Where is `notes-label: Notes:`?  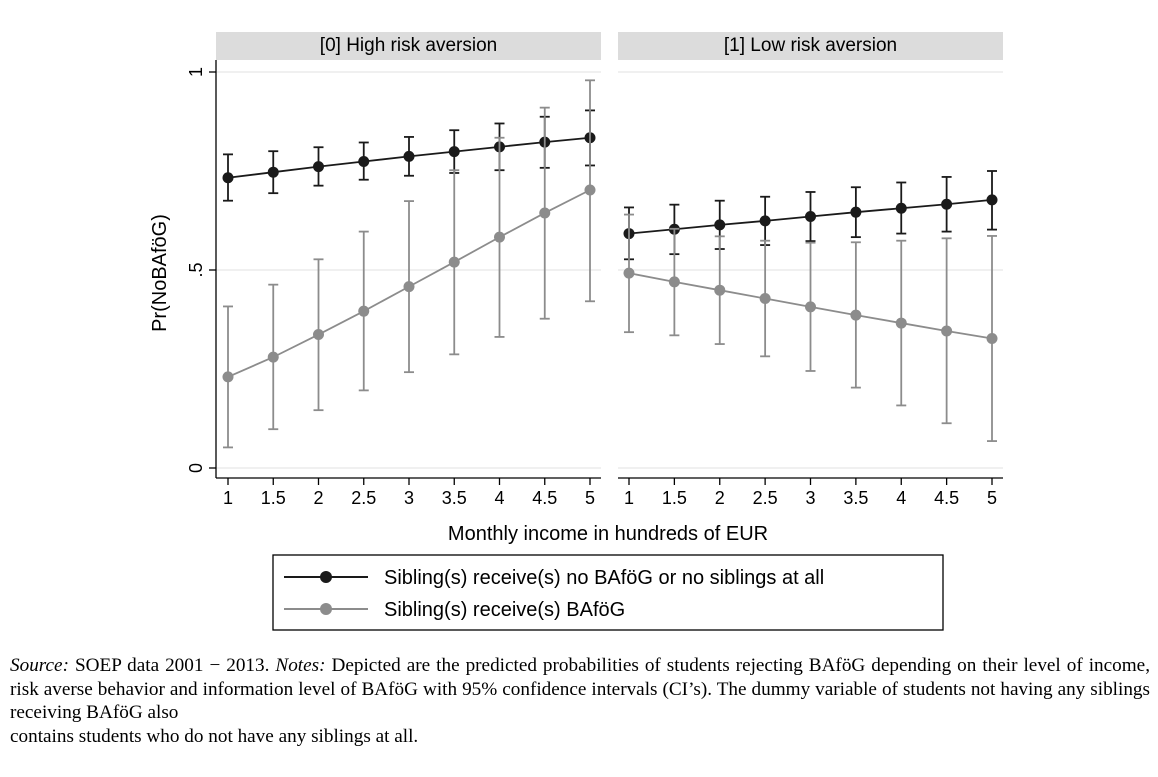
notes-label: Notes: is located at coordinates (300, 665).